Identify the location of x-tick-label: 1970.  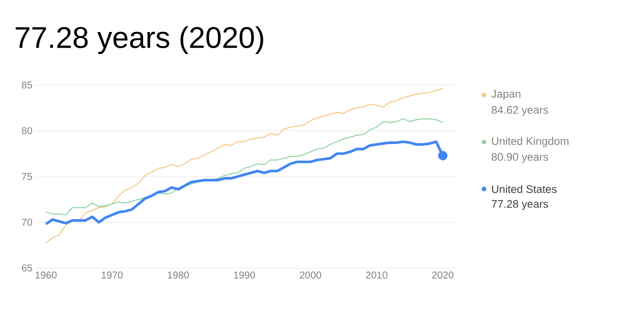
(112, 275).